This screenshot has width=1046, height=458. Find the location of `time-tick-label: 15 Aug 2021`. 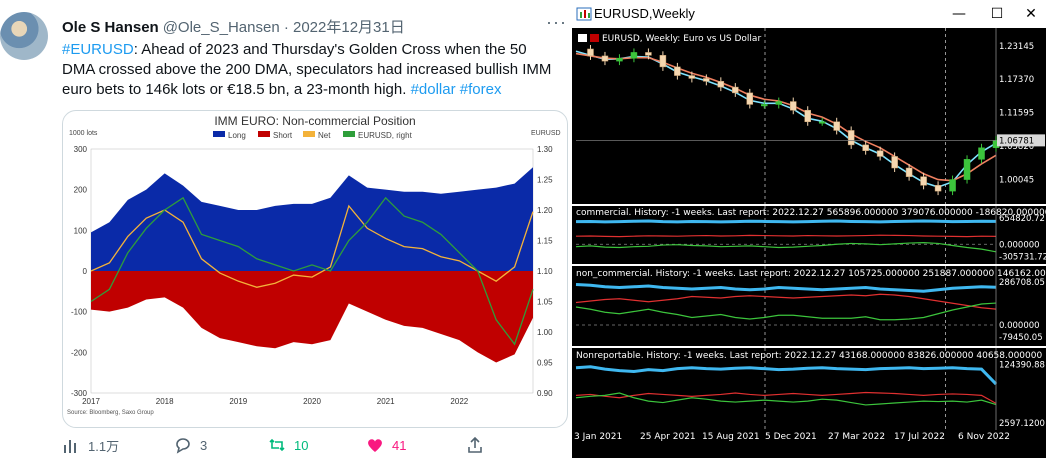

time-tick-label: 15 Aug 2021 is located at coordinates (731, 437).